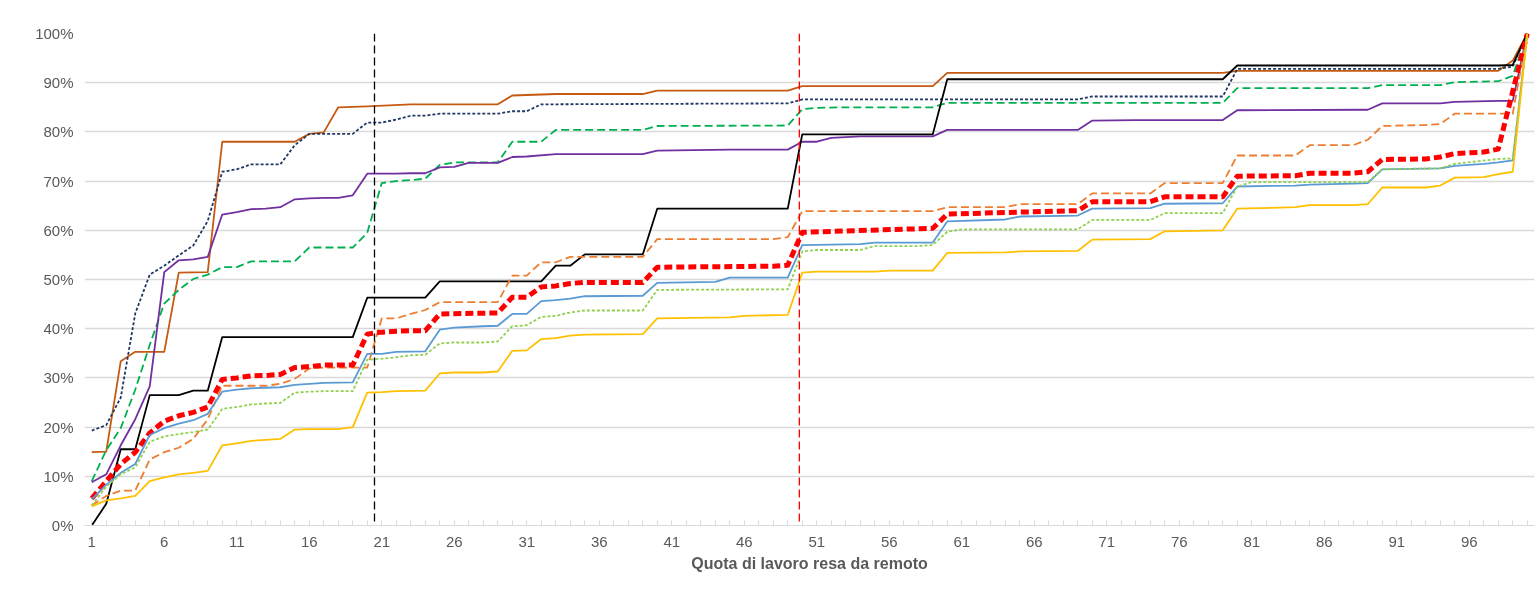 The image size is (1538, 604). What do you see at coordinates (58, 132) in the screenshot?
I see `y-tick-label: 80%` at bounding box center [58, 132].